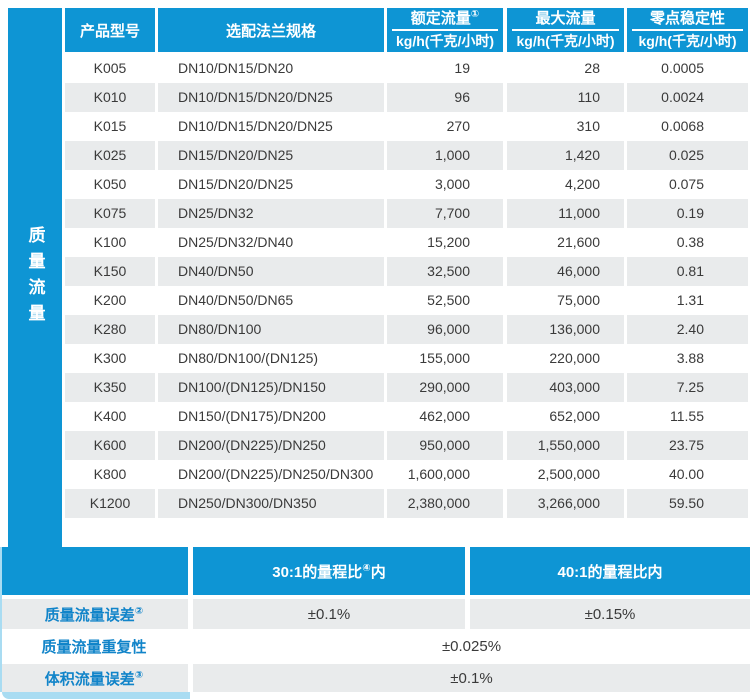 The width and height of the screenshot is (750, 699). What do you see at coordinates (565, 358) in the screenshot?
I see `cell-max-flow: 220,000` at bounding box center [565, 358].